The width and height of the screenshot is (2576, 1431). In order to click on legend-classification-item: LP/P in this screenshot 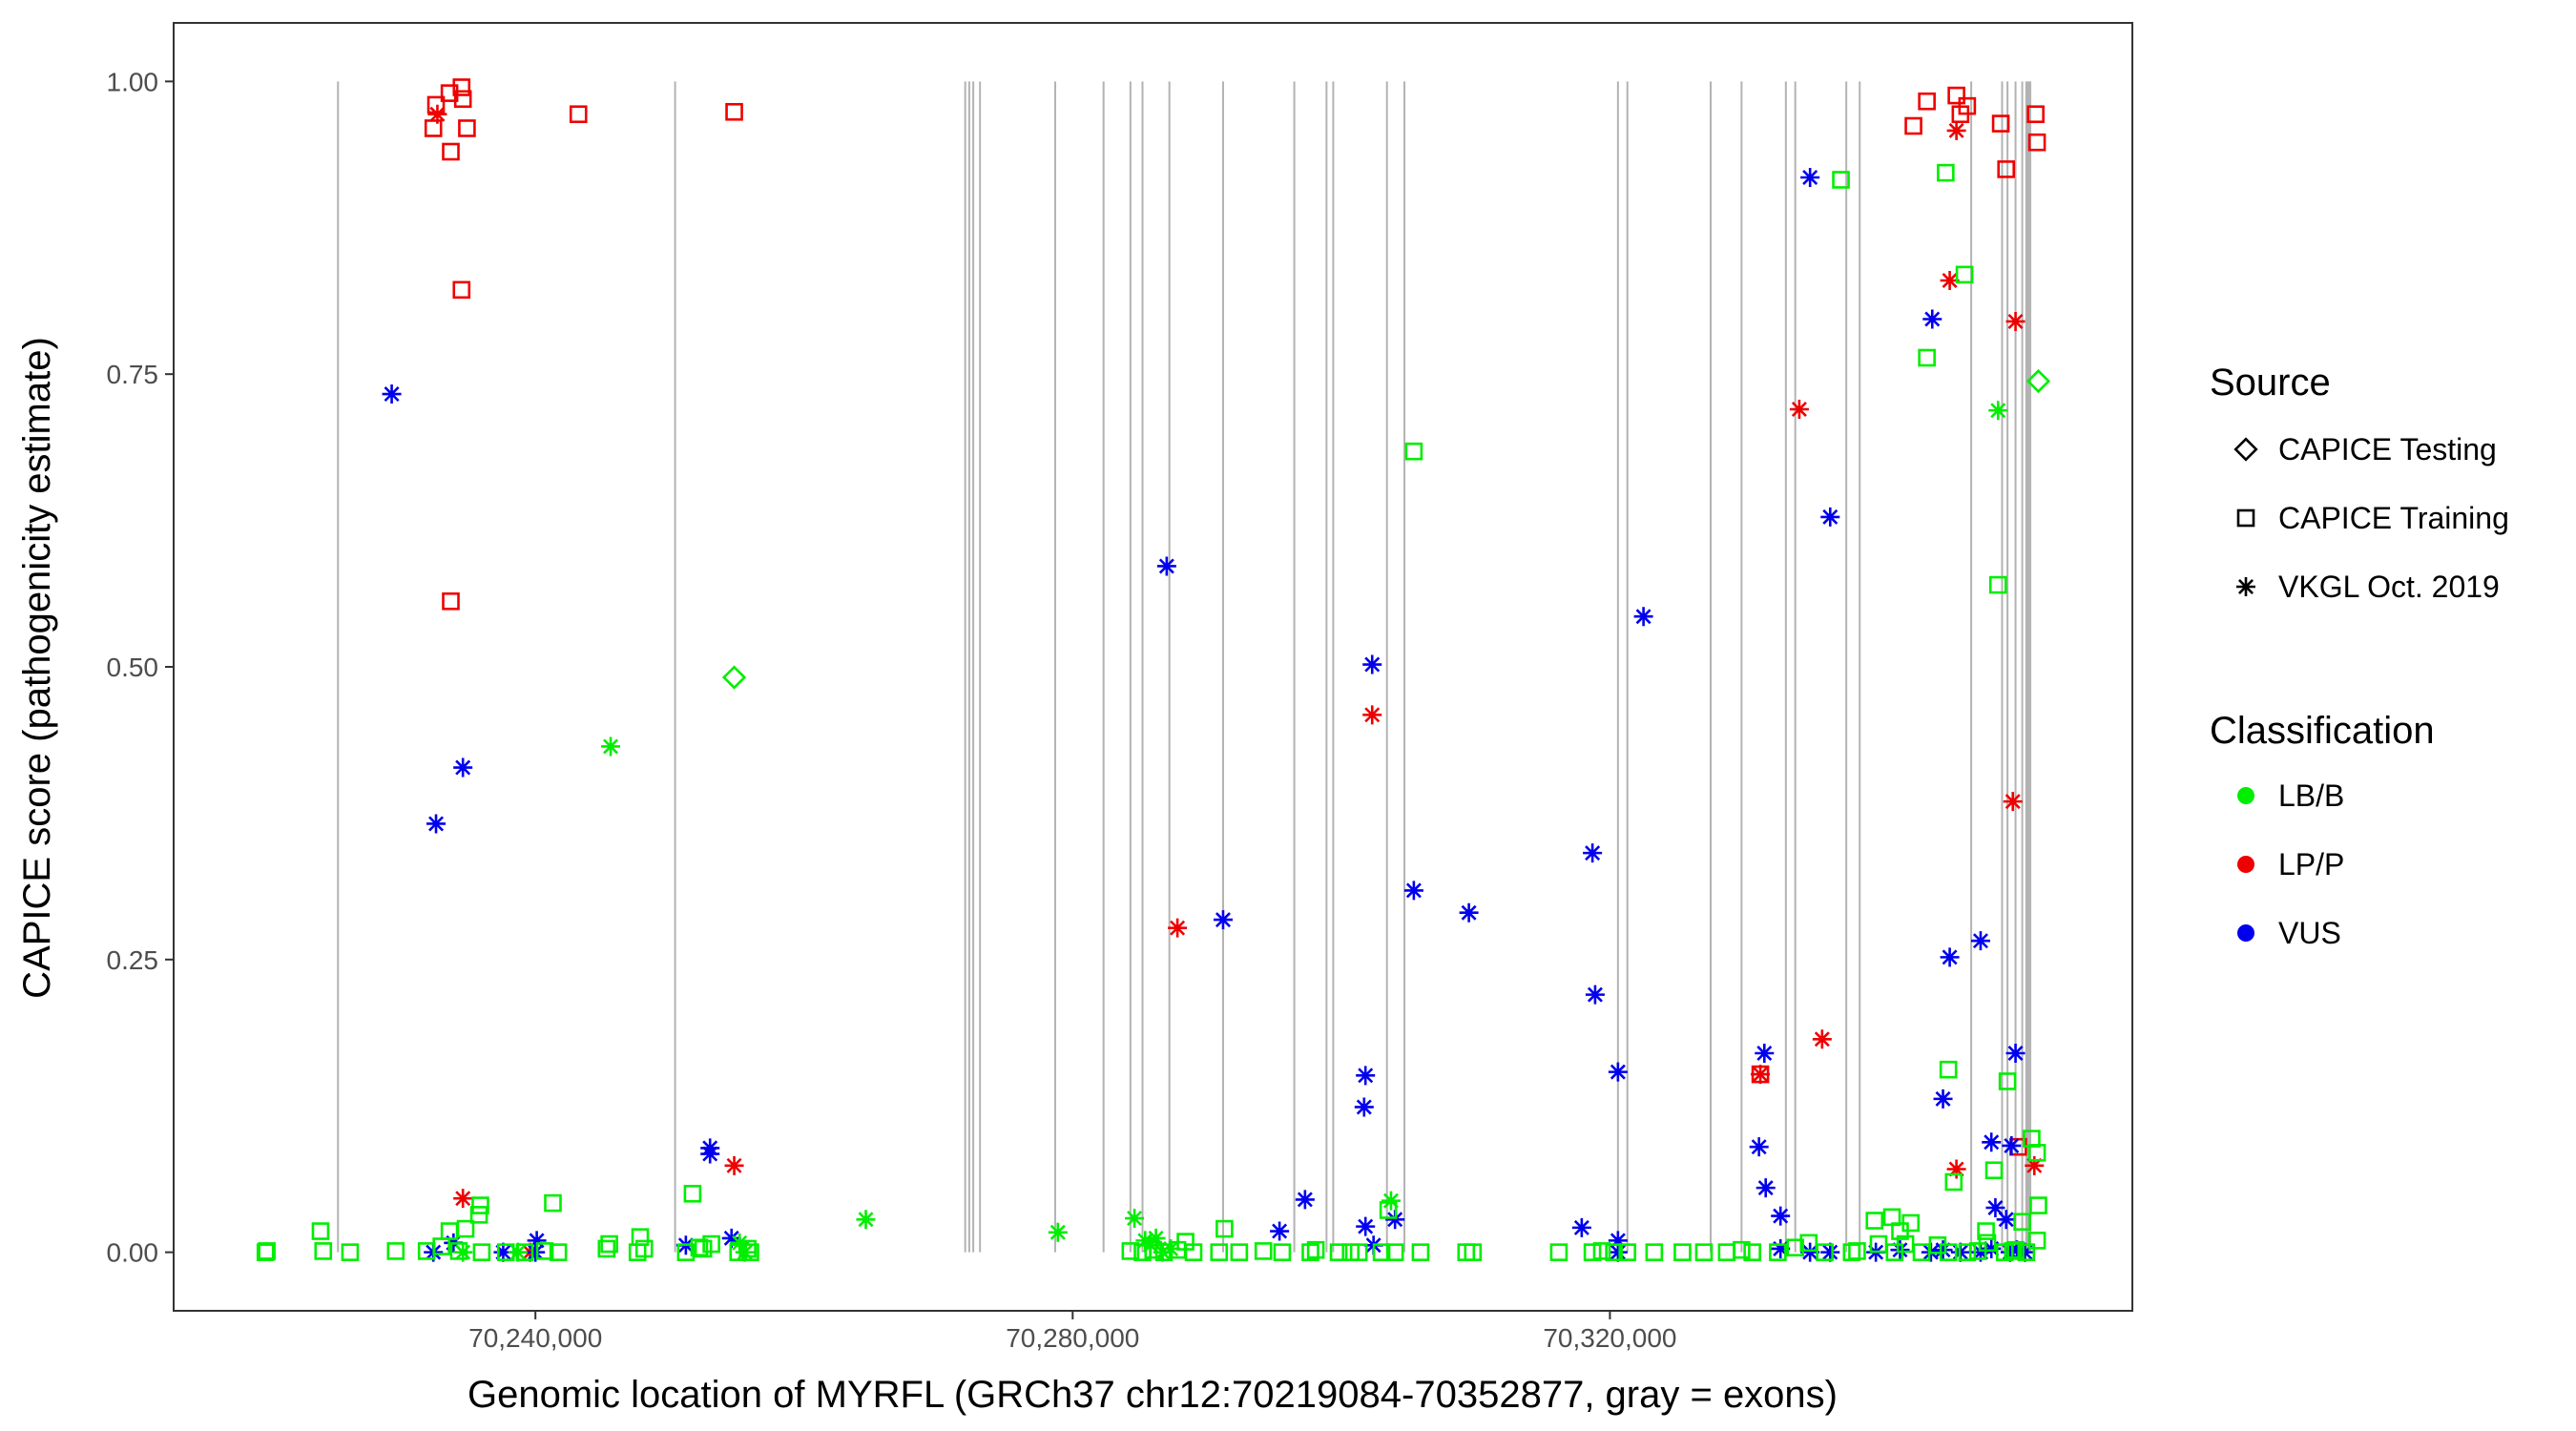, I will do `click(2290, 864)`.